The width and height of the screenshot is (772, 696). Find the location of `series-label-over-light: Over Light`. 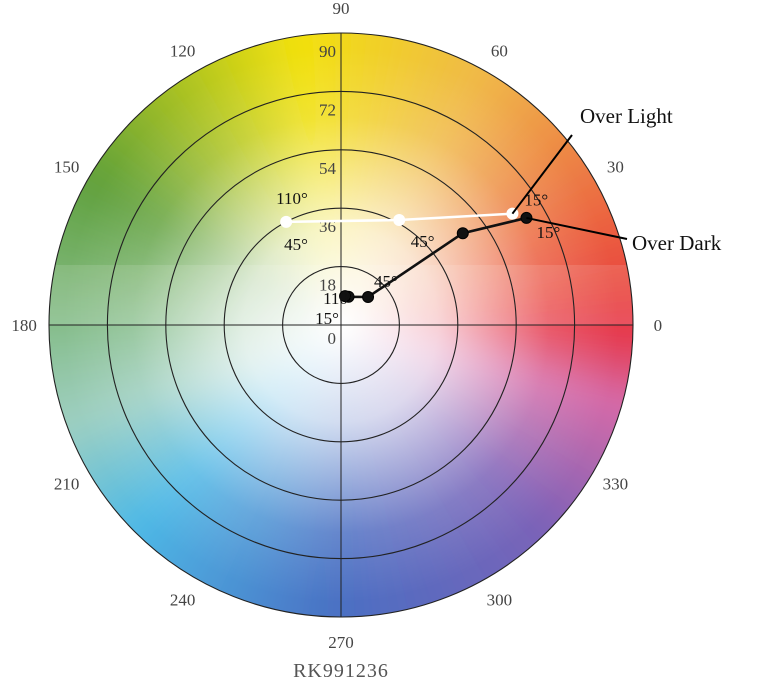

series-label-over-light: Over Light is located at coordinates (626, 116).